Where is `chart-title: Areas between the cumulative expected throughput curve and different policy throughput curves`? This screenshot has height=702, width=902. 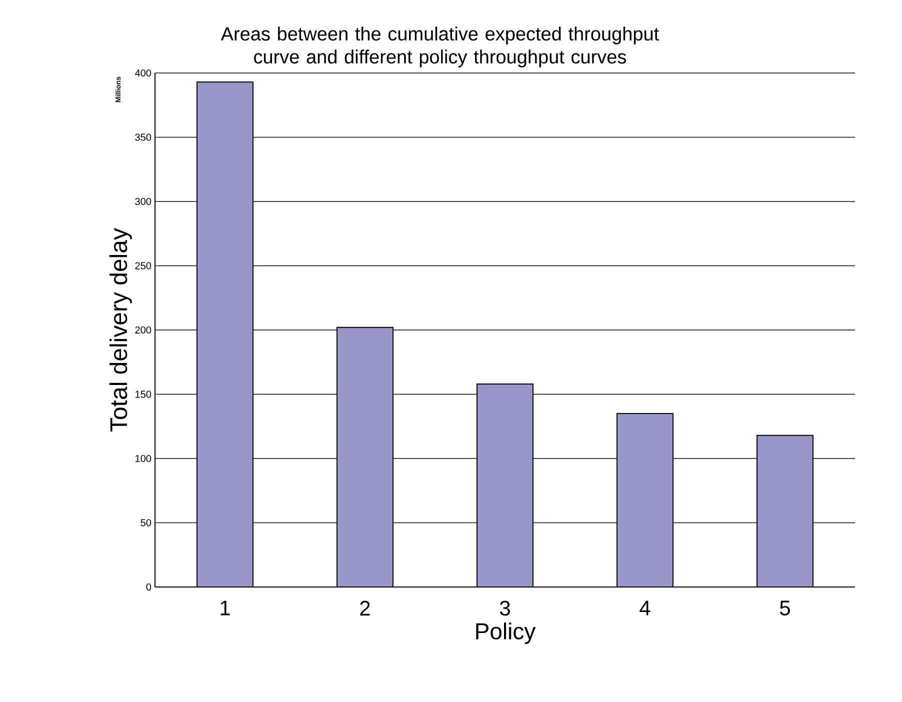 chart-title: Areas between the cumulative expected throughput curve and different policy throughput curves is located at coordinates (439, 47).